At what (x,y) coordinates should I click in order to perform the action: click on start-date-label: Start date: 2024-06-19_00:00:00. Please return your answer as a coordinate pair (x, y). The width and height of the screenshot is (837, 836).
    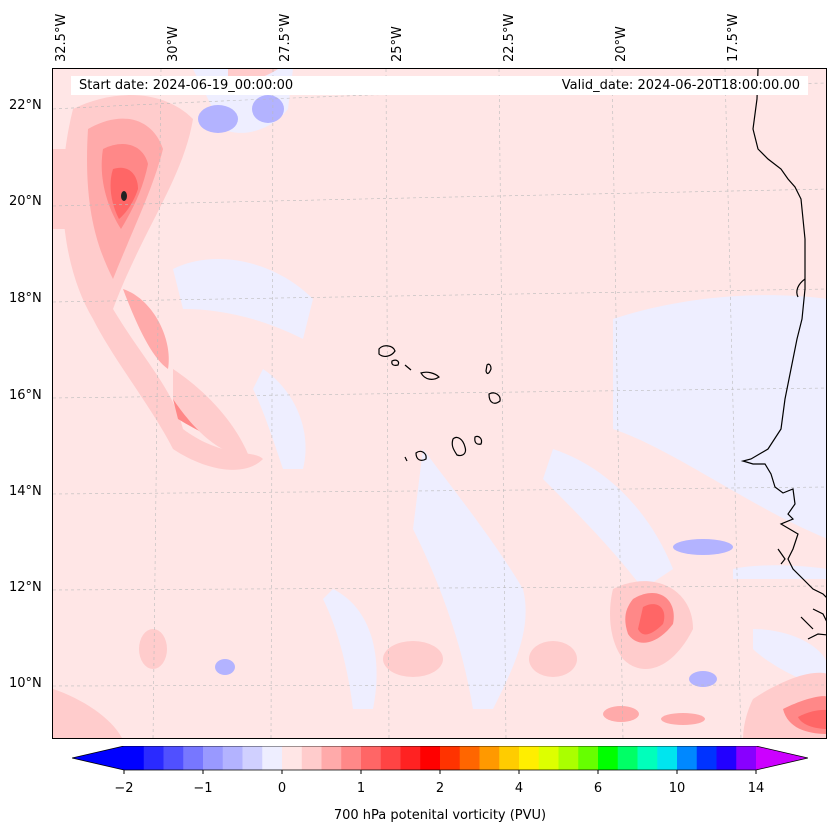
    Looking at the image, I should click on (186, 85).